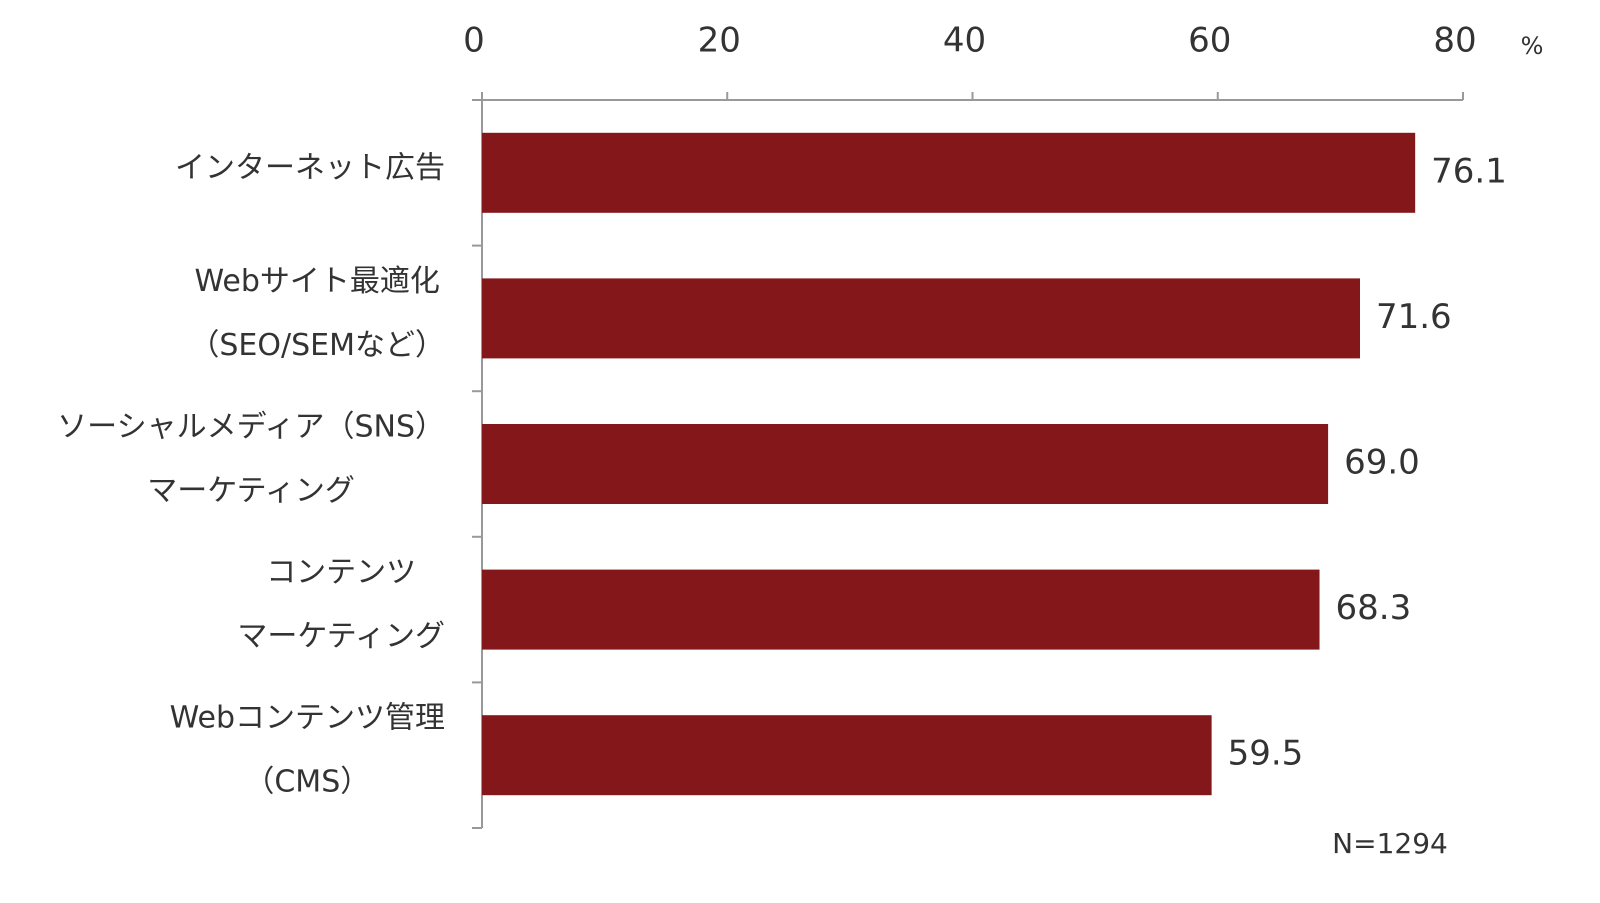 The image size is (1600, 903). Describe the element at coordinates (719, 41) in the screenshot. I see `x-tick-label: 20` at that location.